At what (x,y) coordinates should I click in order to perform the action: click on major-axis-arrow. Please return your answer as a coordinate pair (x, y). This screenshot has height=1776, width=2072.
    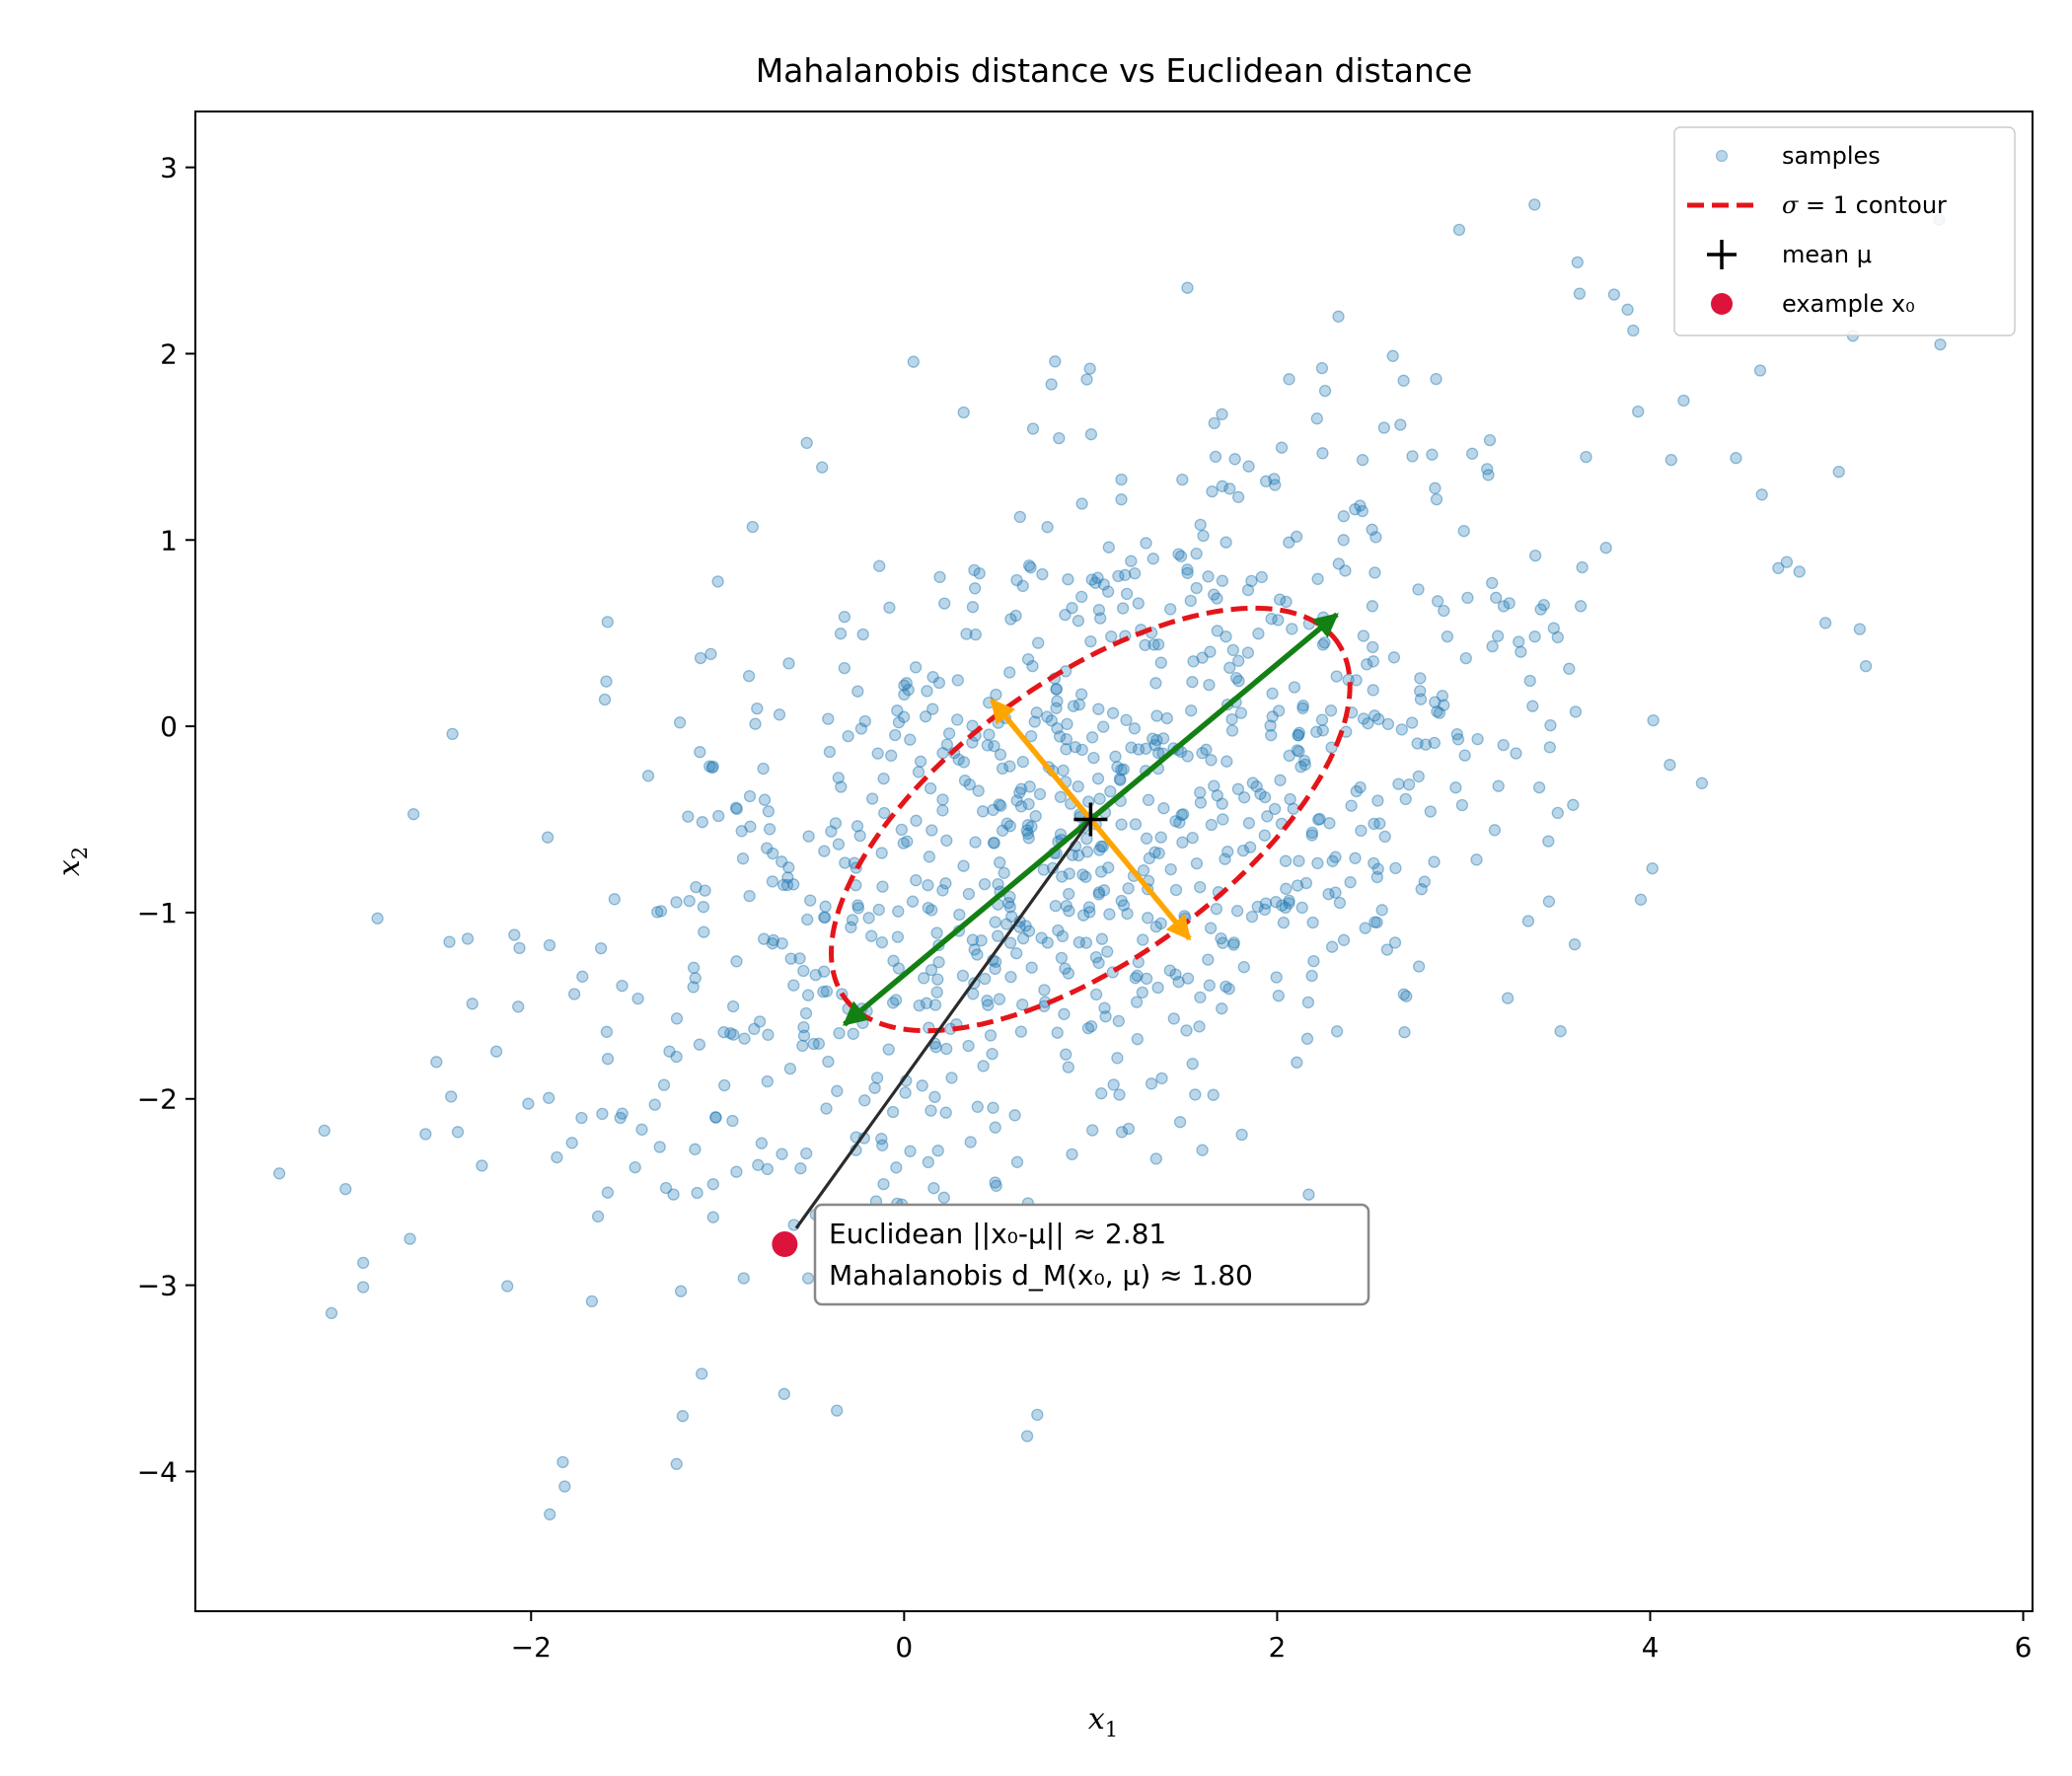
    Looking at the image, I should click on (968, 922).